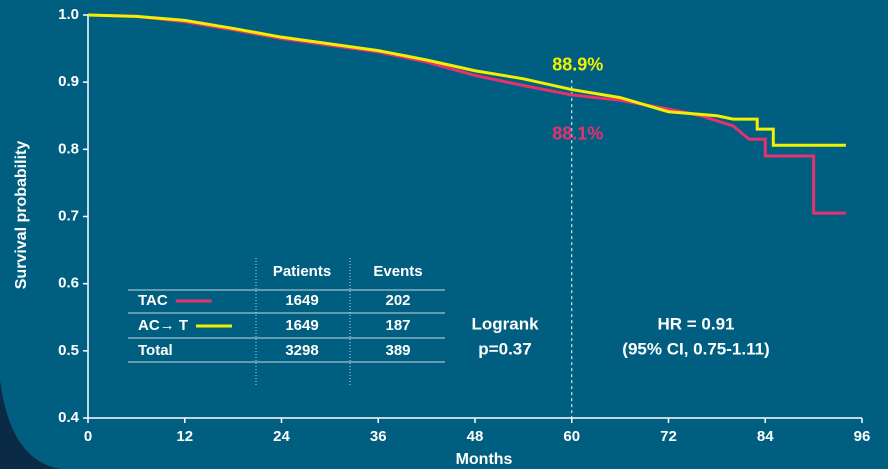 The height and width of the screenshot is (469, 888). Describe the element at coordinates (69, 417) in the screenshot. I see `y-tick-label: 0.4` at that location.